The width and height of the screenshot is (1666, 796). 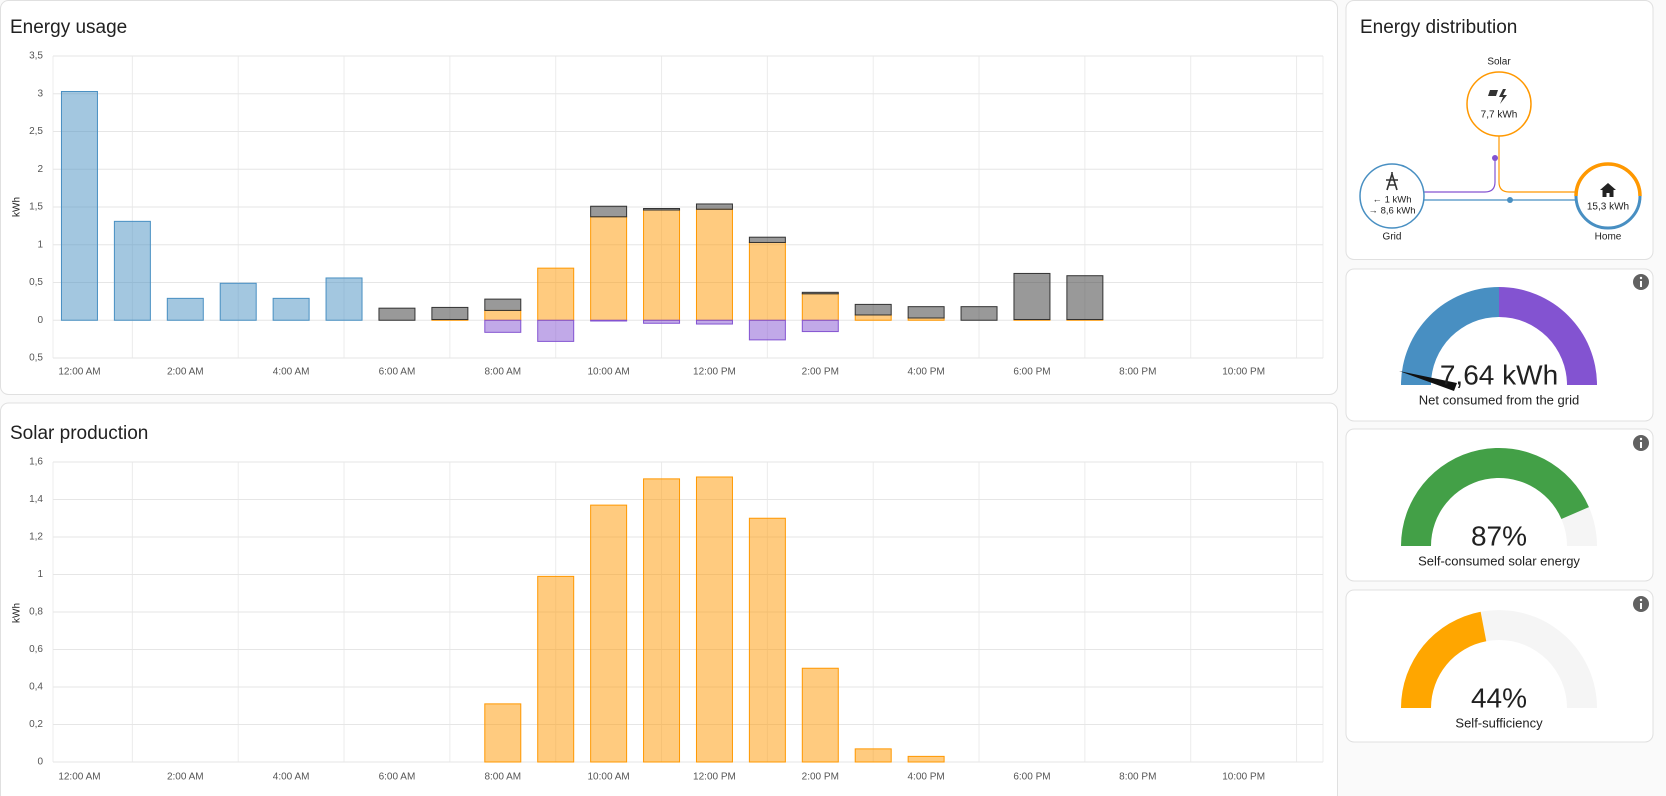 What do you see at coordinates (36, 462) in the screenshot?
I see `y-tick-label: 1,6` at bounding box center [36, 462].